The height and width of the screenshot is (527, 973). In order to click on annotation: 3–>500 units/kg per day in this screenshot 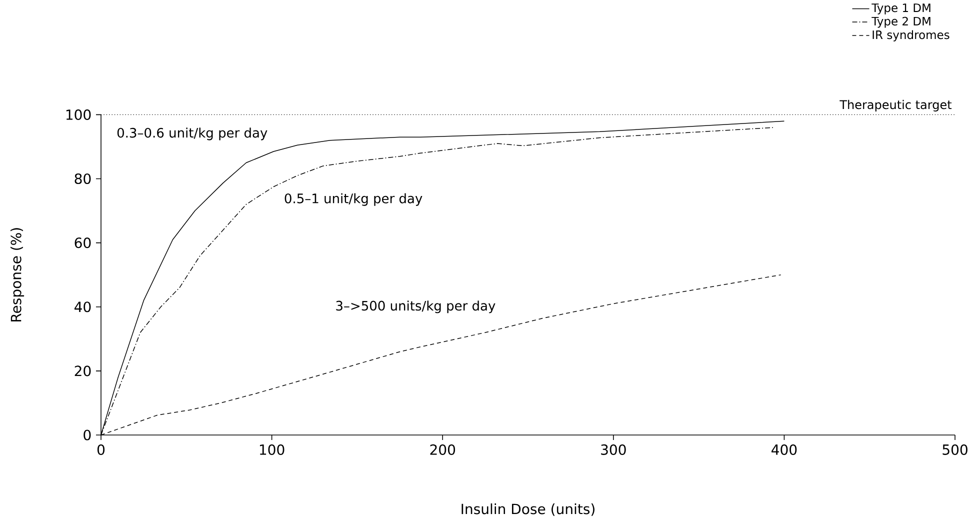, I will do `click(416, 307)`.